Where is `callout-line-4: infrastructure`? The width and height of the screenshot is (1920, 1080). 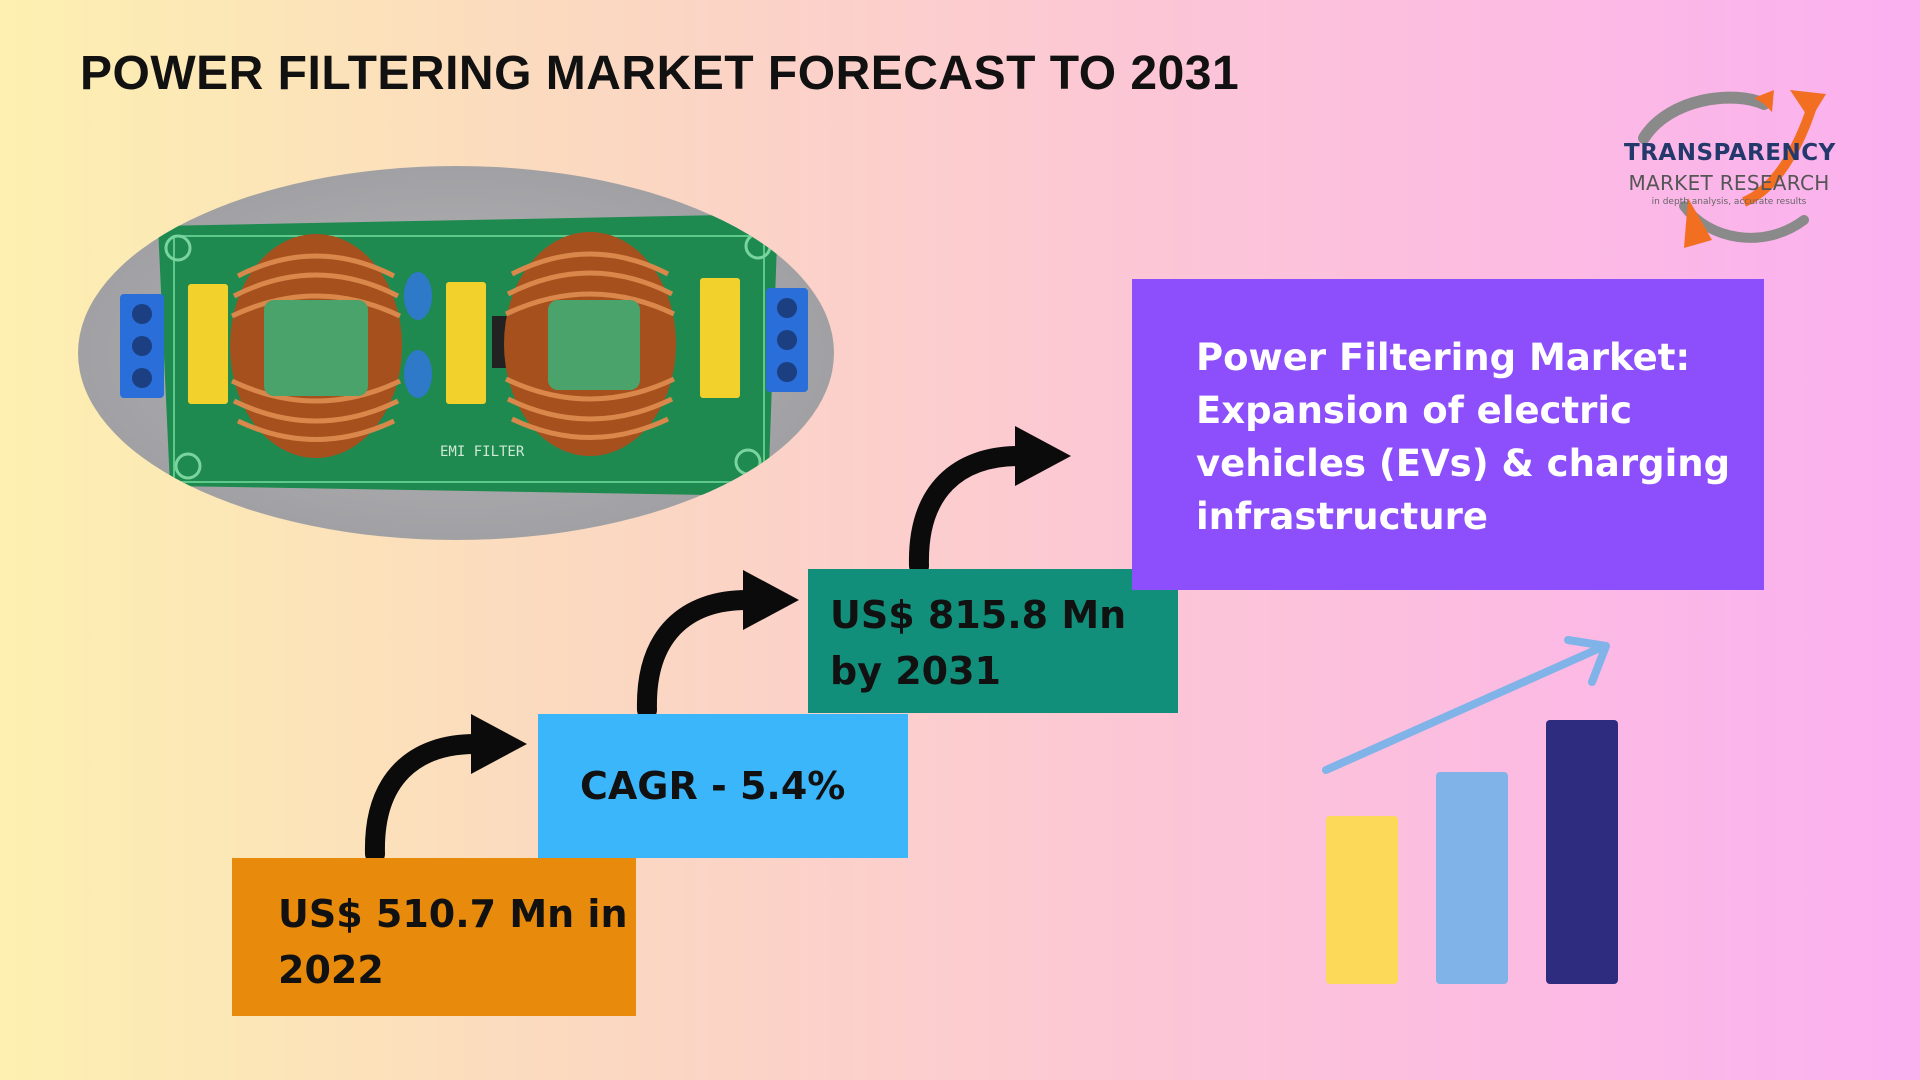
callout-line-4: infrastructure is located at coordinates (1342, 516).